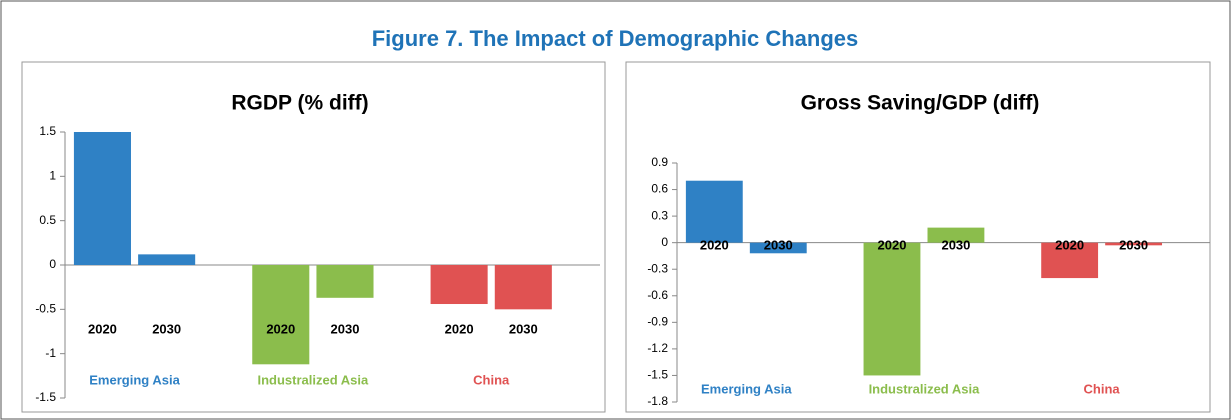  Describe the element at coordinates (657, 401) in the screenshot. I see `y-tick-label: -1.8` at that location.